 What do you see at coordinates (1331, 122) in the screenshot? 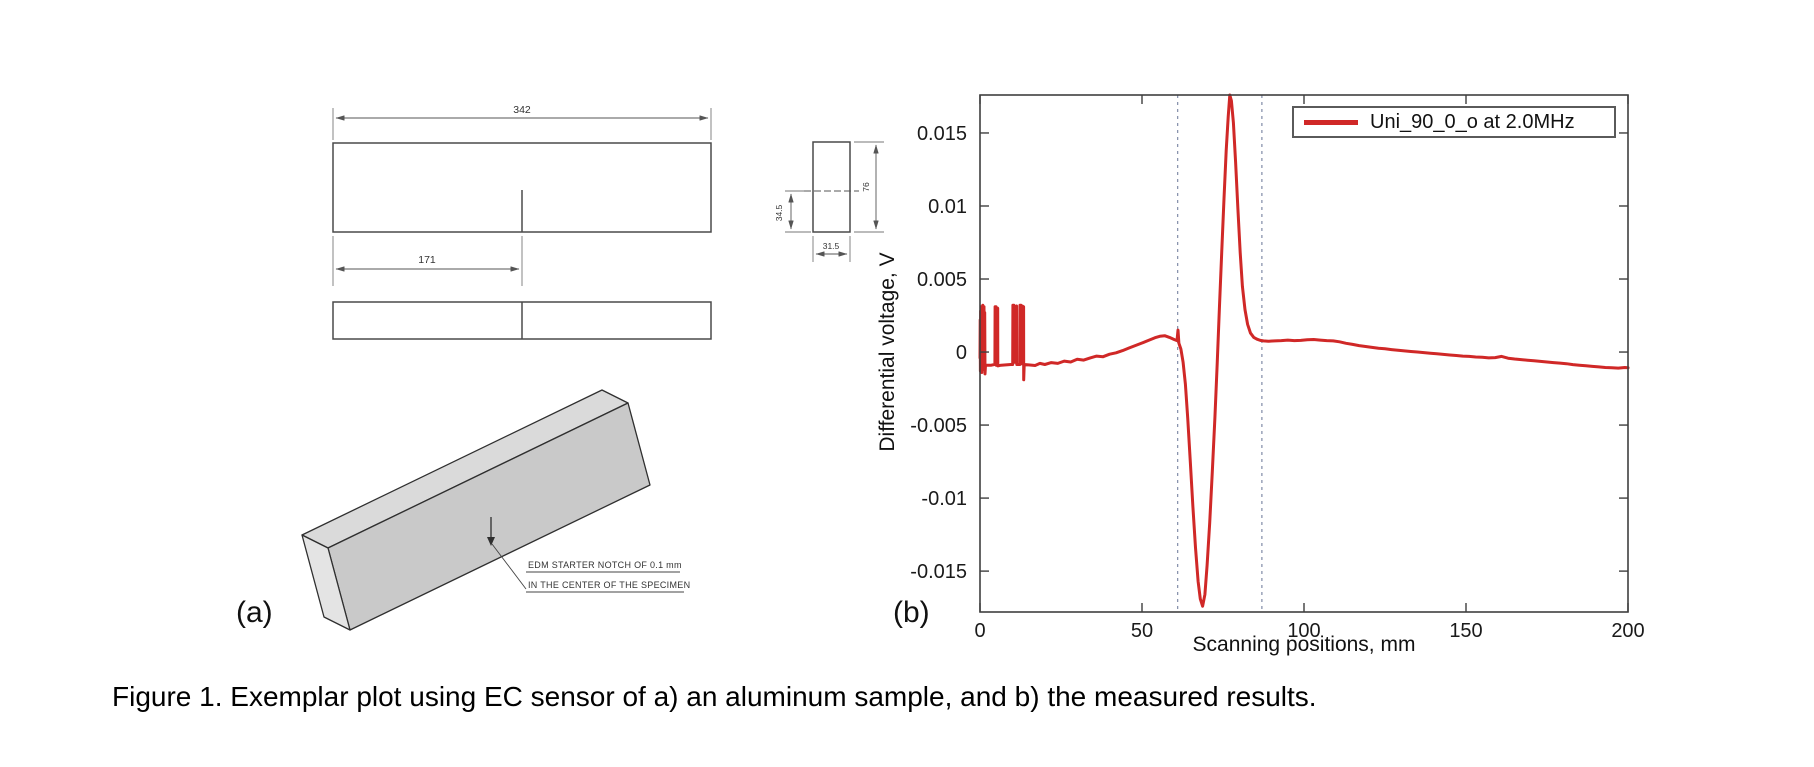
I see `legend-line-swatch` at bounding box center [1331, 122].